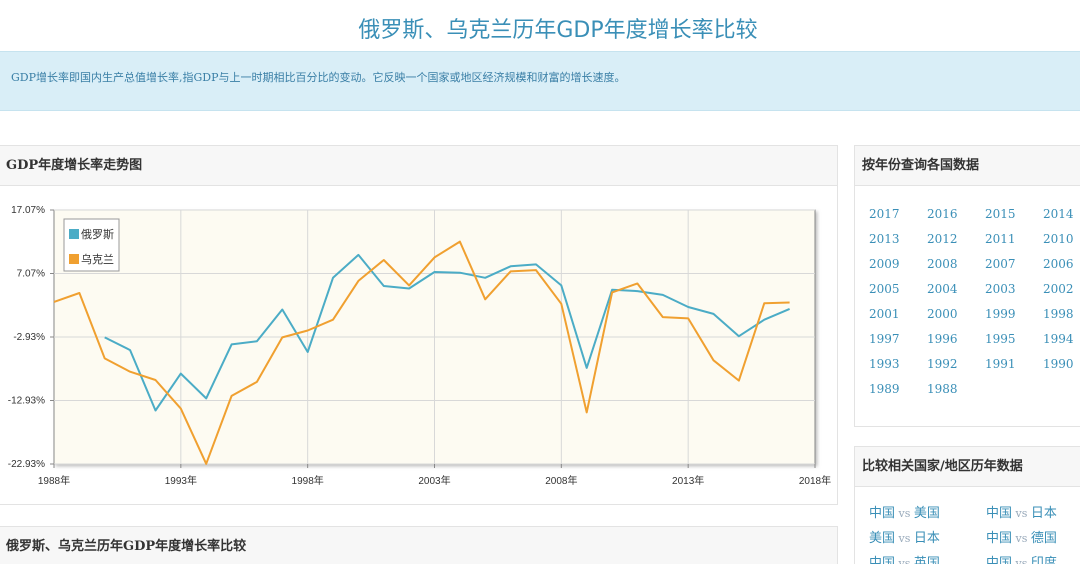  Describe the element at coordinates (1058, 289) in the screenshot. I see `year-link-2002: 2002` at that location.